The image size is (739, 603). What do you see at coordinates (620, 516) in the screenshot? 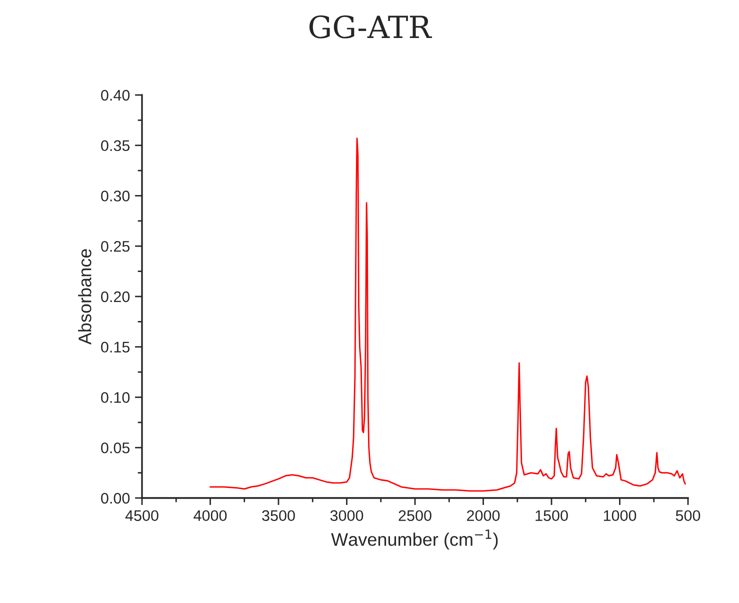
I see `x-tick-label: 1000` at bounding box center [620, 516].